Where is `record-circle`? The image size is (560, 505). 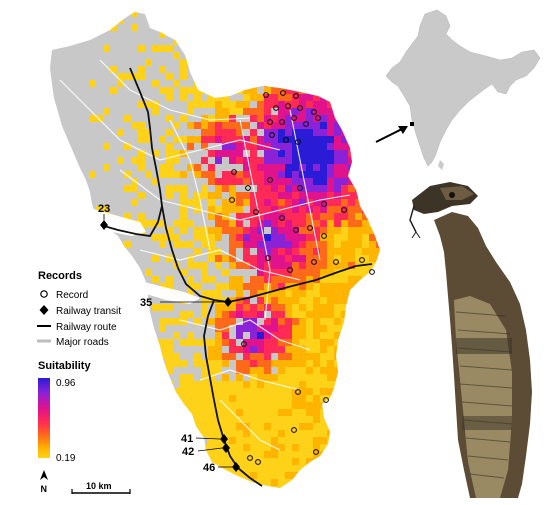 record-circle is located at coordinates (290, 270).